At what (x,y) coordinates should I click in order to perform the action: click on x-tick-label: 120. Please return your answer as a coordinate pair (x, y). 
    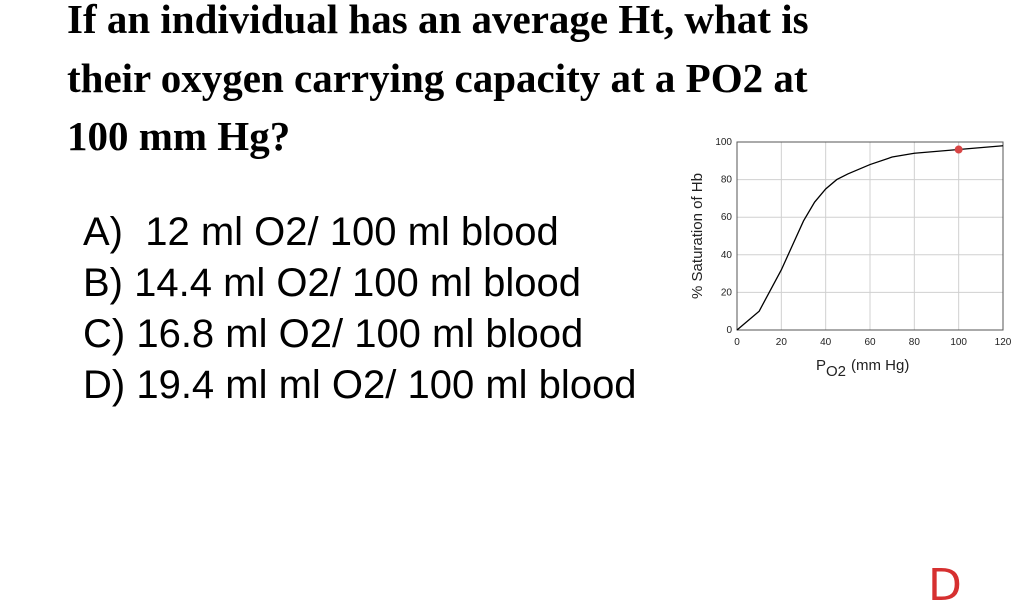
    Looking at the image, I should click on (1003, 342).